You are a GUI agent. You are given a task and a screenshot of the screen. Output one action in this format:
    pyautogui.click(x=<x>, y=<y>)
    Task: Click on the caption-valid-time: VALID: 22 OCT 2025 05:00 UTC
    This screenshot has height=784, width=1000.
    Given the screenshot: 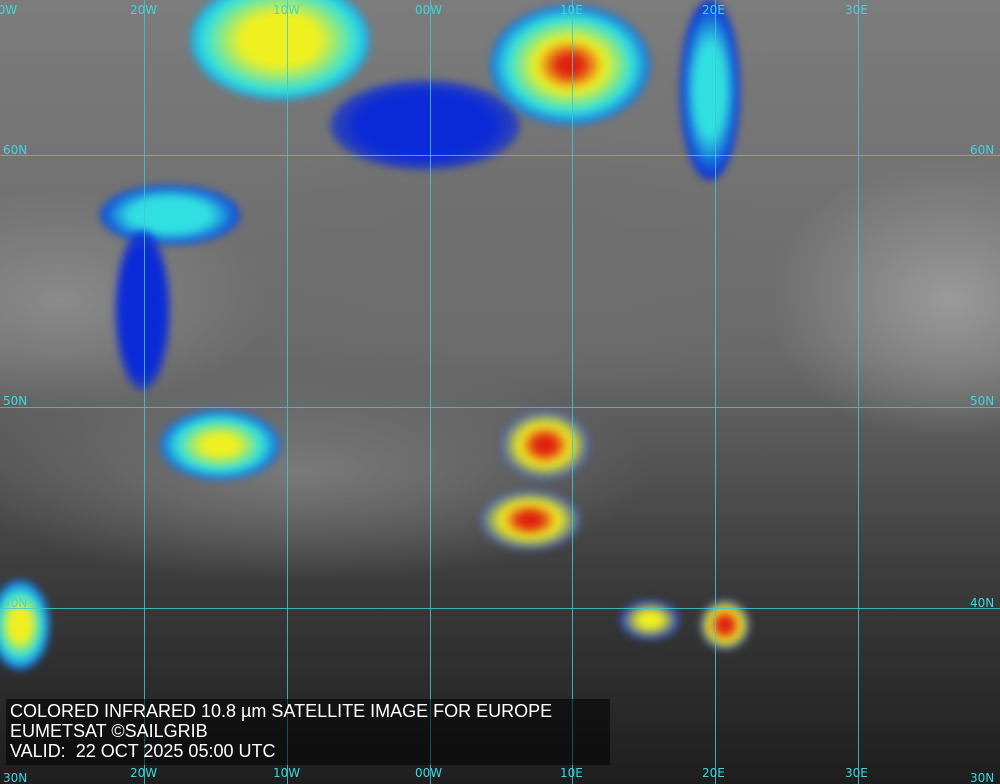 What is the action you would take?
    pyautogui.click(x=143, y=751)
    